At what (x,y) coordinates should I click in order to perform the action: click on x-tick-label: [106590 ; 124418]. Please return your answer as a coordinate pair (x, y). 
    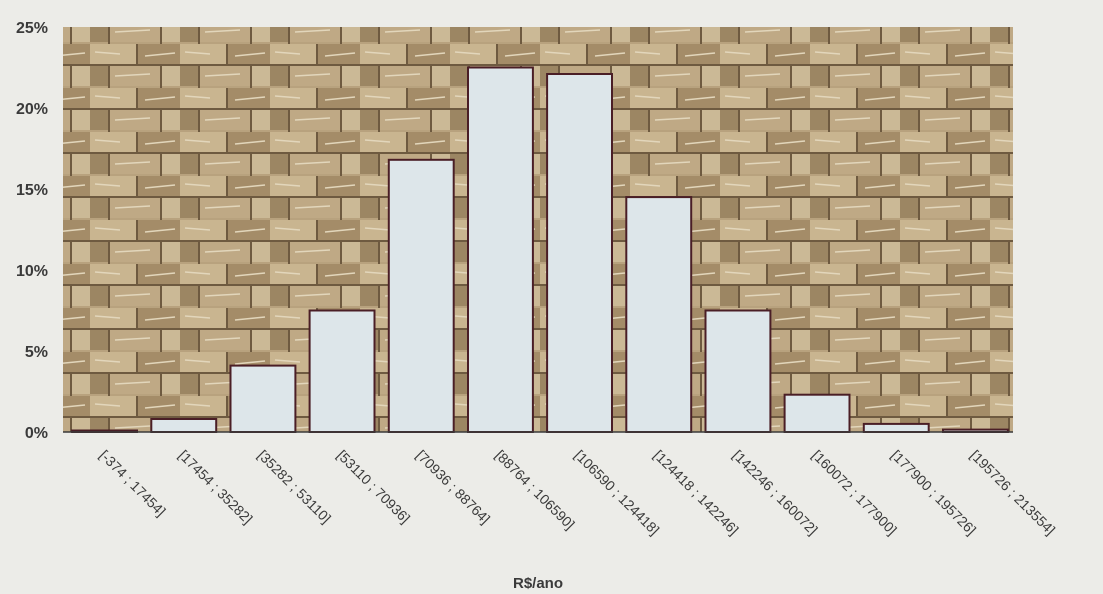
    Looking at the image, I should click on (616, 492).